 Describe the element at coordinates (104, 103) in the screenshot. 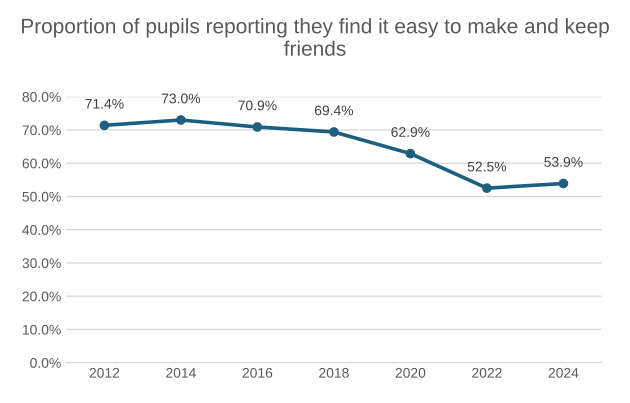

I see `data-label: 71.4%` at that location.